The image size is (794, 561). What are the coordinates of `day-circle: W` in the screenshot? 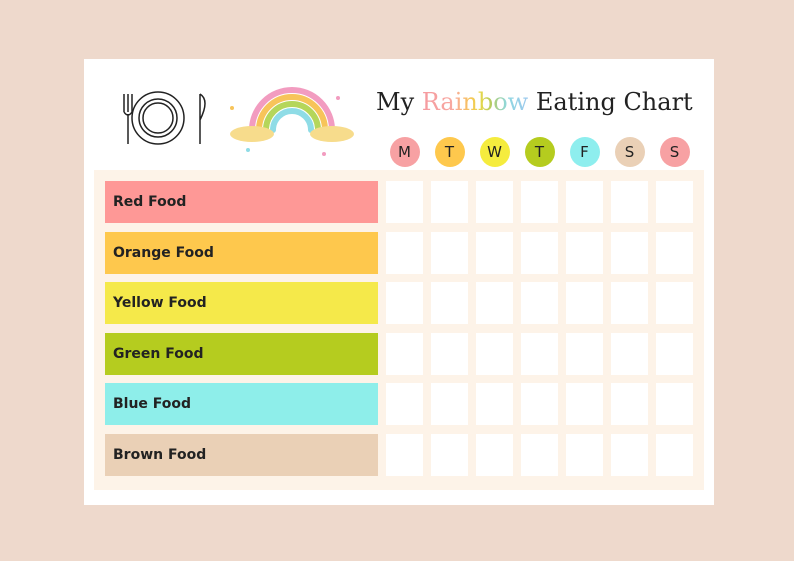 It's located at (494, 152).